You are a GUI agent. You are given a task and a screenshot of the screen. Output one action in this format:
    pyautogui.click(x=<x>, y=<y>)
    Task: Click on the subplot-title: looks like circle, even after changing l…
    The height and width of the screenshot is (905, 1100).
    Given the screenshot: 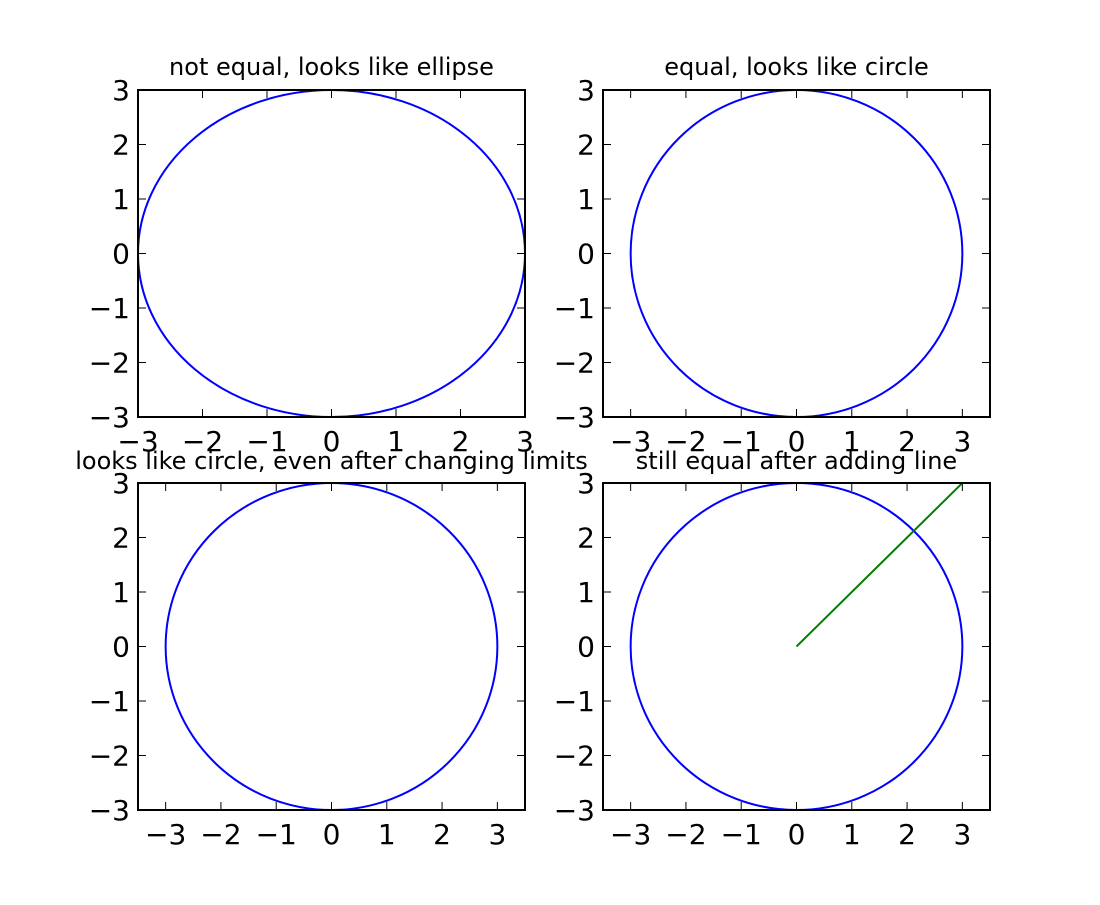 What is the action you would take?
    pyautogui.click(x=331, y=461)
    